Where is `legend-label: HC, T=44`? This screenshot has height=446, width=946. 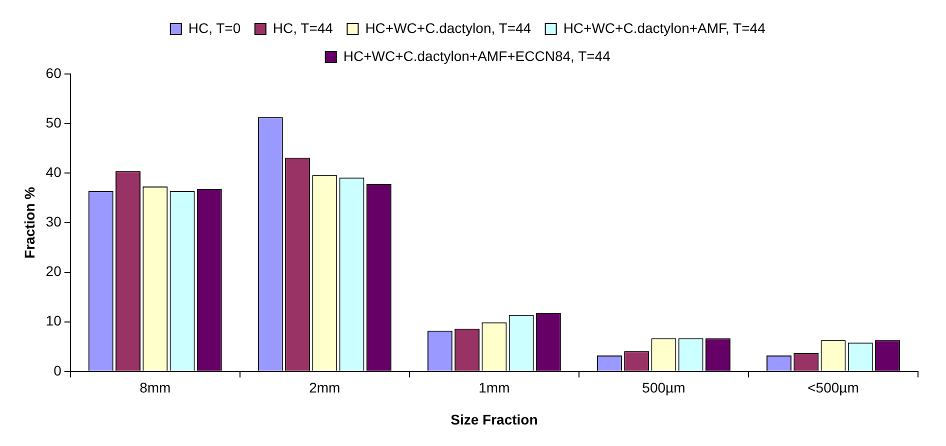
legend-label: HC, T=44 is located at coordinates (303, 28).